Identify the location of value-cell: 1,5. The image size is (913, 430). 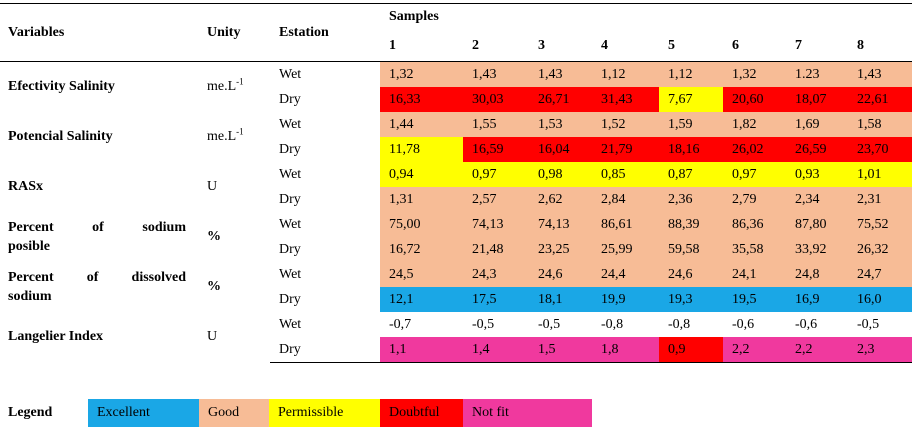
(560, 350).